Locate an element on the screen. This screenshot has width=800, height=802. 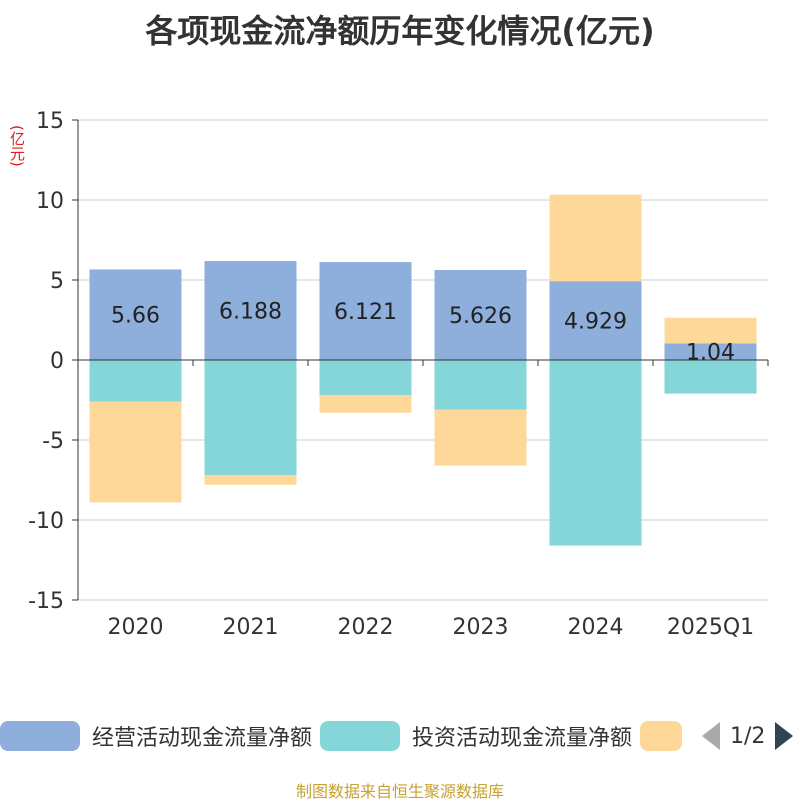
legend-item-investing: 投资活动现金流量净额 is located at coordinates (476, 736).